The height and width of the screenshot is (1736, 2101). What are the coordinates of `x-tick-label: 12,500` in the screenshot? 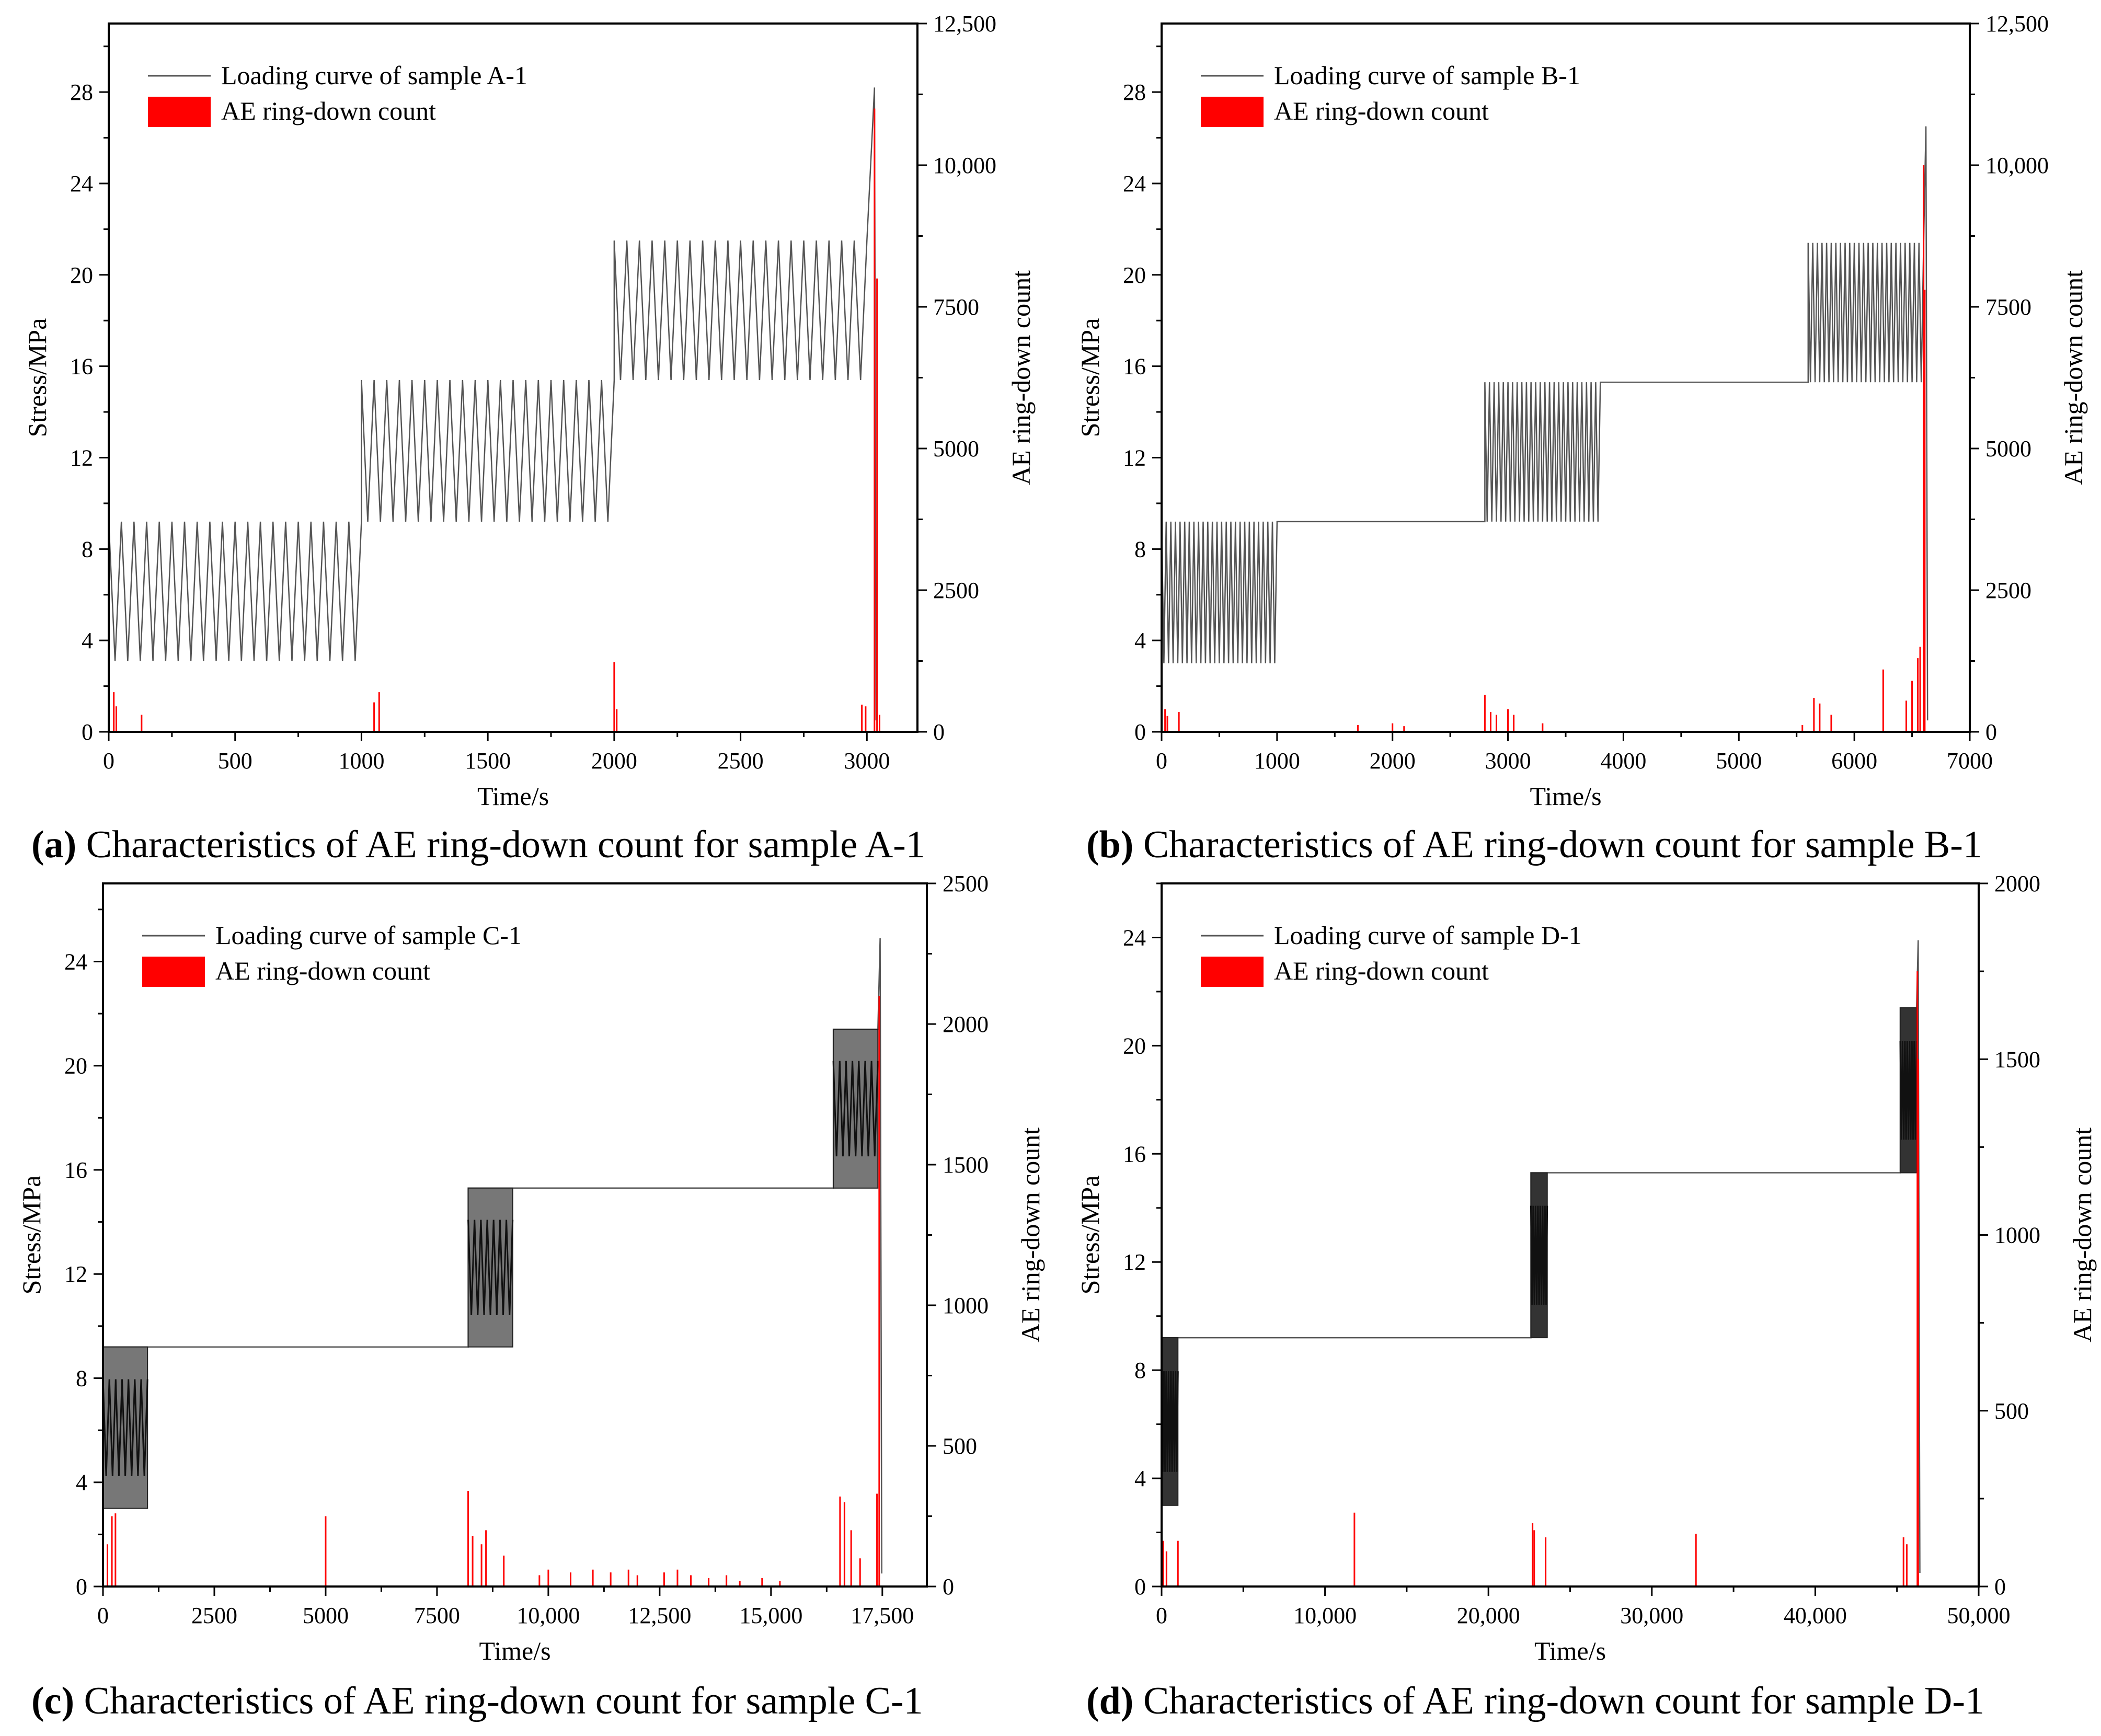 It's located at (659, 1615).